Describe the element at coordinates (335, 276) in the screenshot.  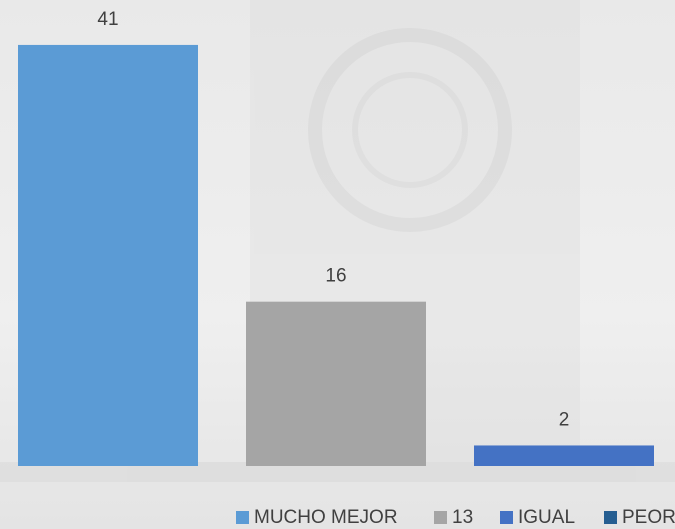
I see `data-label: 16` at that location.